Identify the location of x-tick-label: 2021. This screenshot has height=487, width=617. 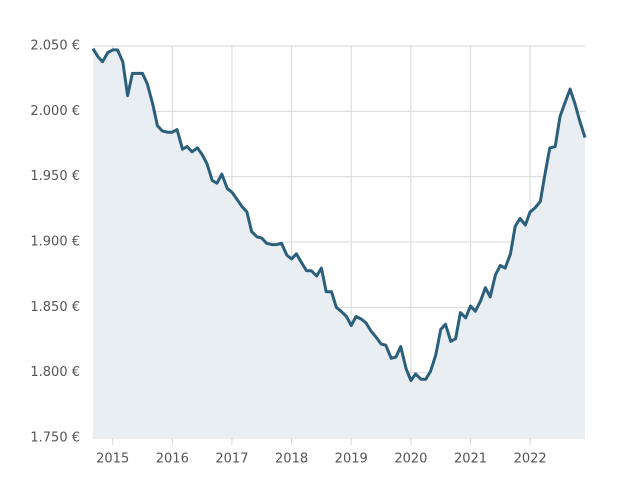
(470, 459).